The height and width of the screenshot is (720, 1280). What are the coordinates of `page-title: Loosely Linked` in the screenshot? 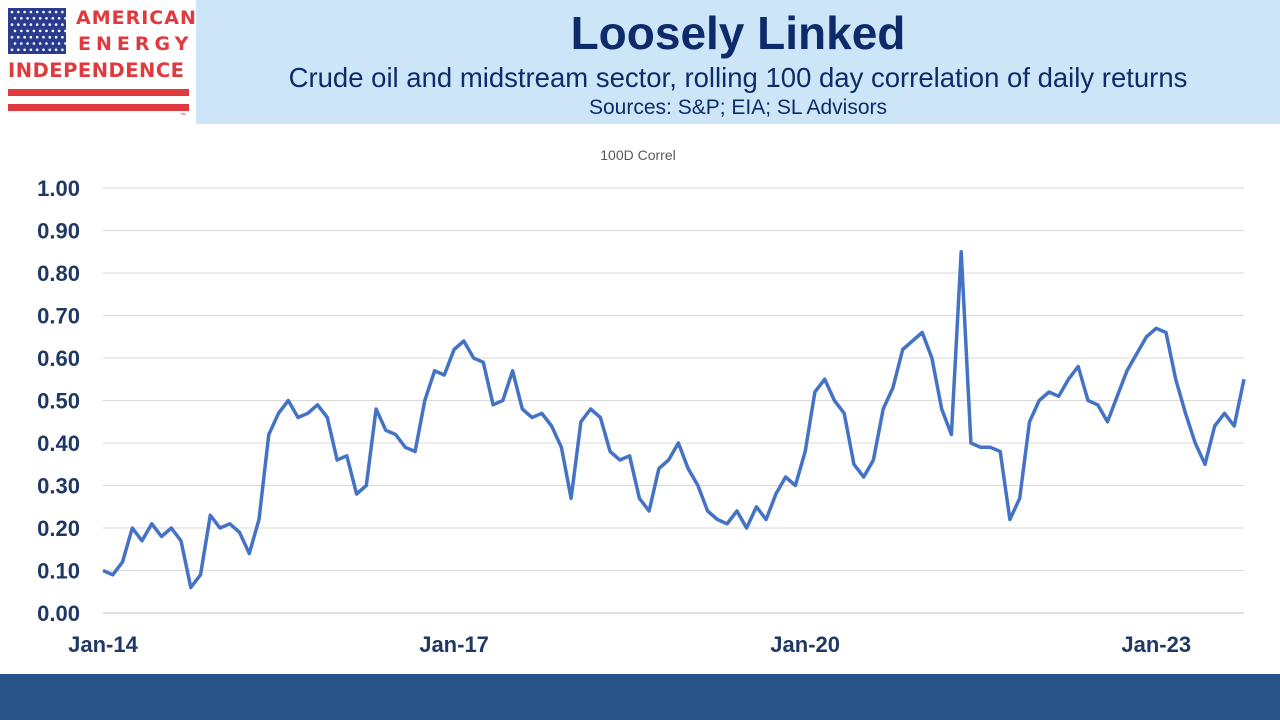 It's located at (738, 33).